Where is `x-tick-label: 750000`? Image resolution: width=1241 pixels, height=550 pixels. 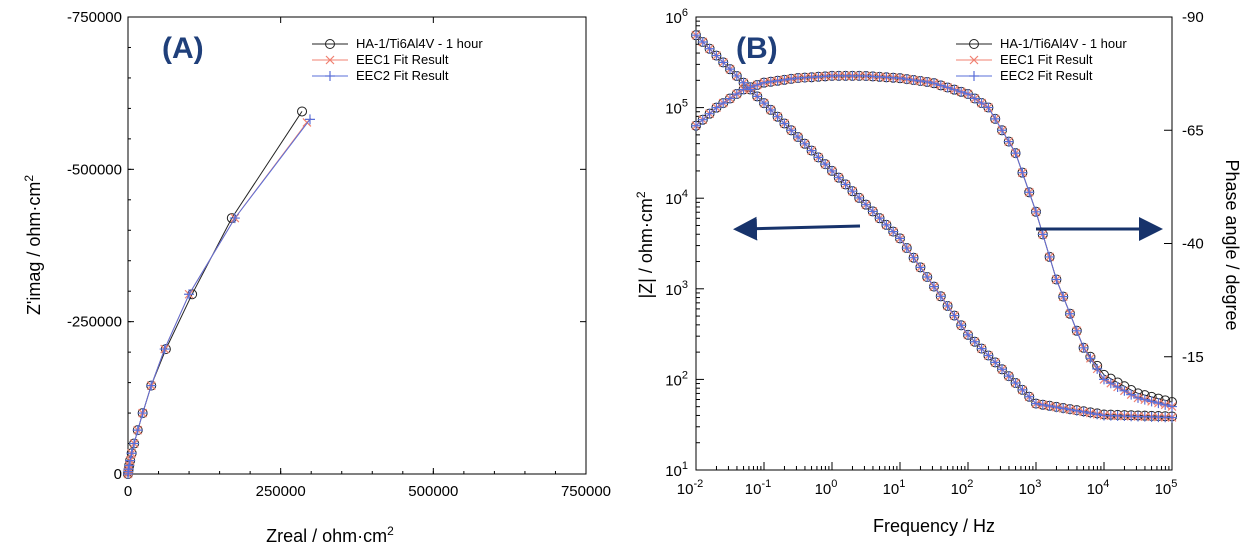
x-tick-label: 750000 is located at coordinates (586, 491).